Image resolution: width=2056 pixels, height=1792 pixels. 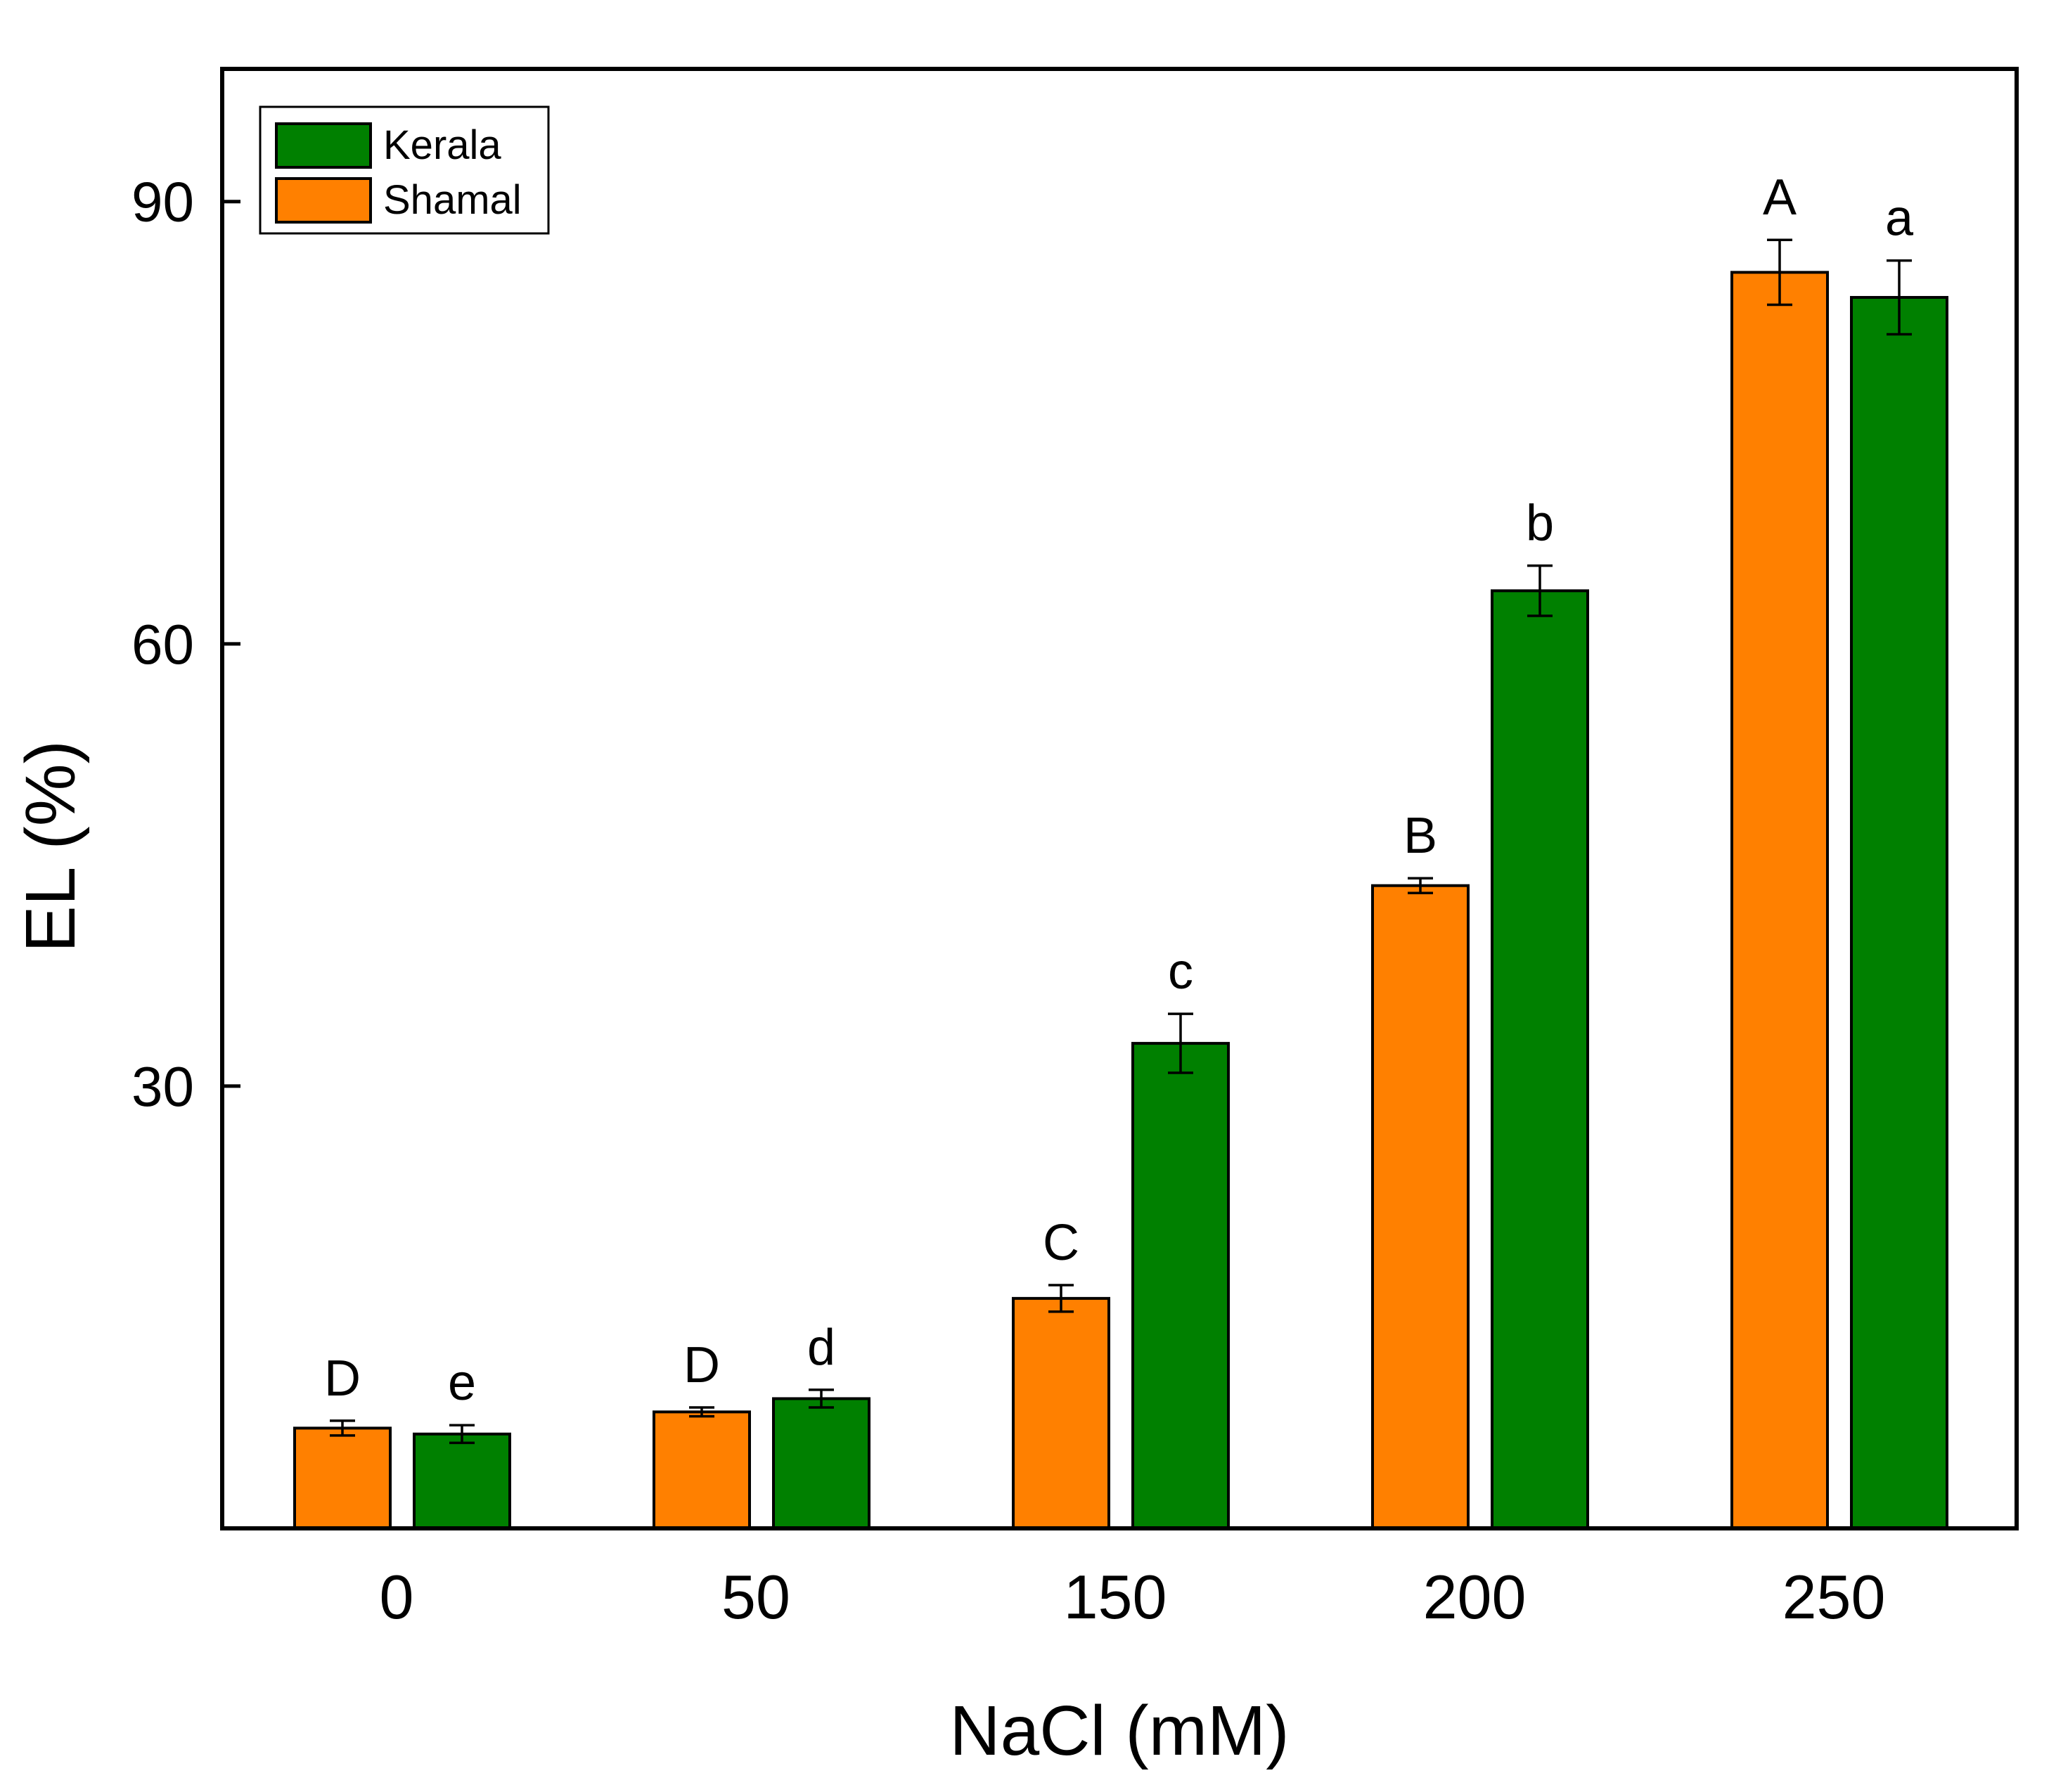 I want to click on significance-label-kerala-200: b, so click(x=1540, y=524).